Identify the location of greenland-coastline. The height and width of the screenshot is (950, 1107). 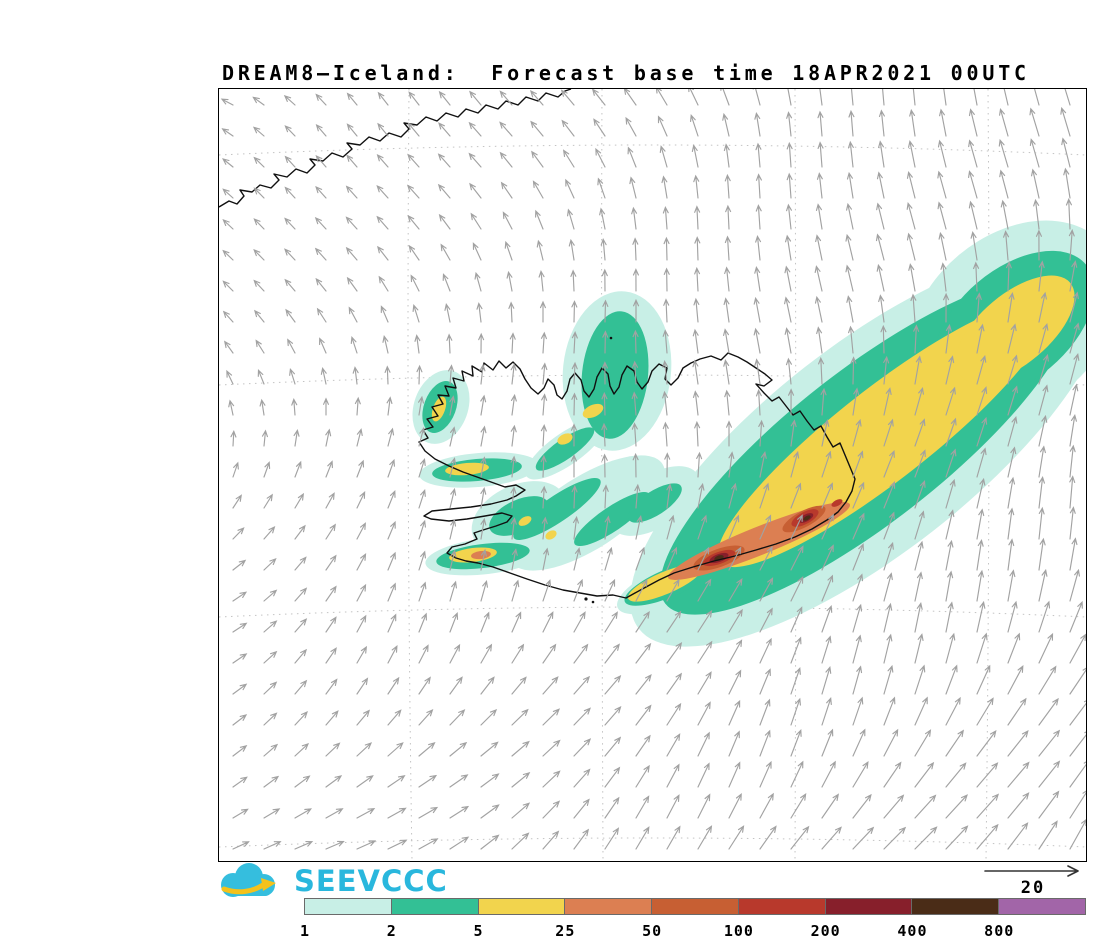
(395, 148).